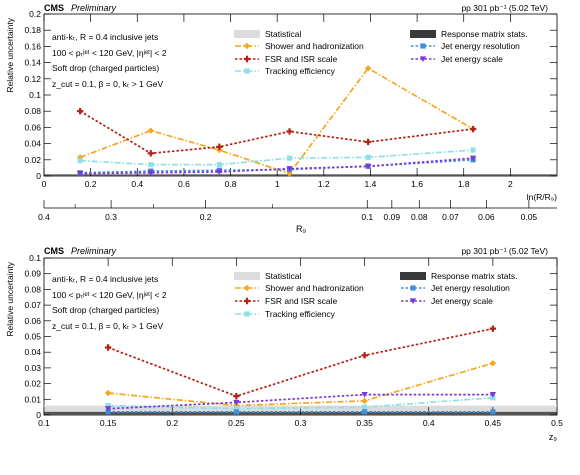 This screenshot has width=580, height=475. What do you see at coordinates (35, 14) in the screenshot?
I see `y-tick-label: 0.2` at bounding box center [35, 14].